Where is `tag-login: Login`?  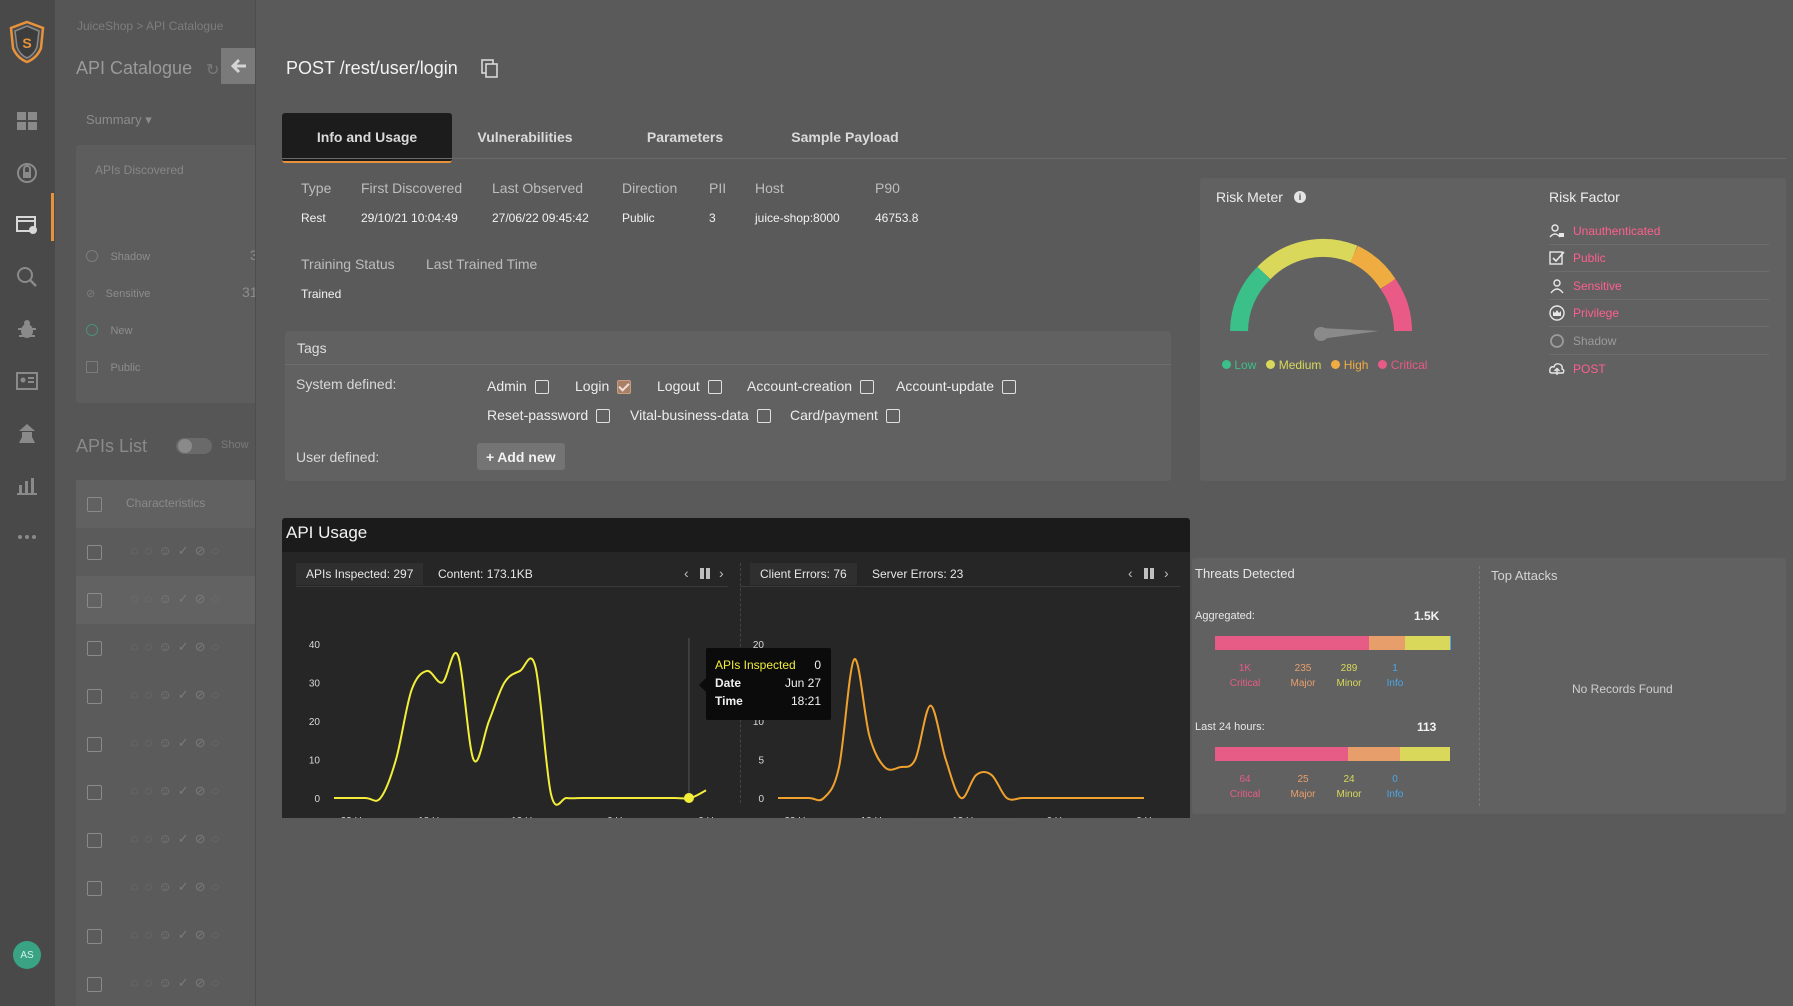 tag-login: Login is located at coordinates (603, 386).